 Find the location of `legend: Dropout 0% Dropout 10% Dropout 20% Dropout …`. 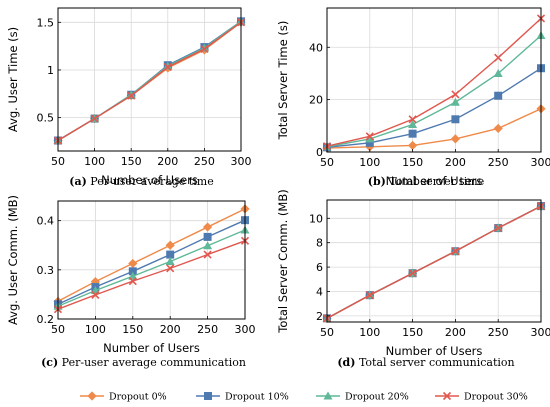

legend: Dropout 0% Dropout 10% Dropout 20% Dropout … is located at coordinates (304, 397).